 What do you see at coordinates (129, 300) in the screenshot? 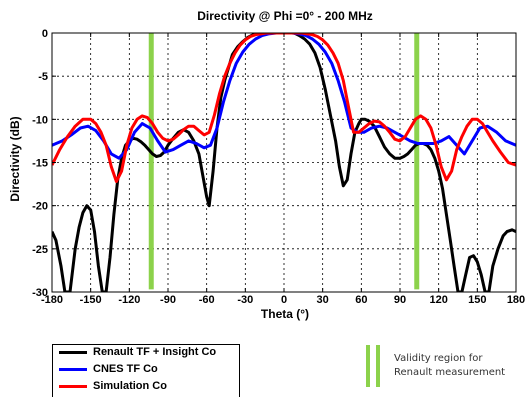
I see `x-tick-label: -120` at bounding box center [129, 300].